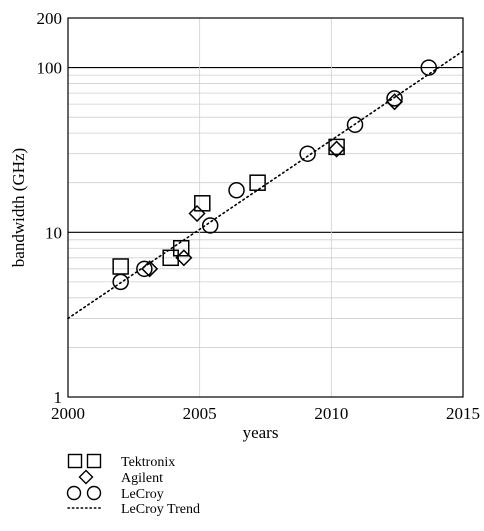  Describe the element at coordinates (148, 462) in the screenshot. I see `legend-label: Tektronix` at that location.